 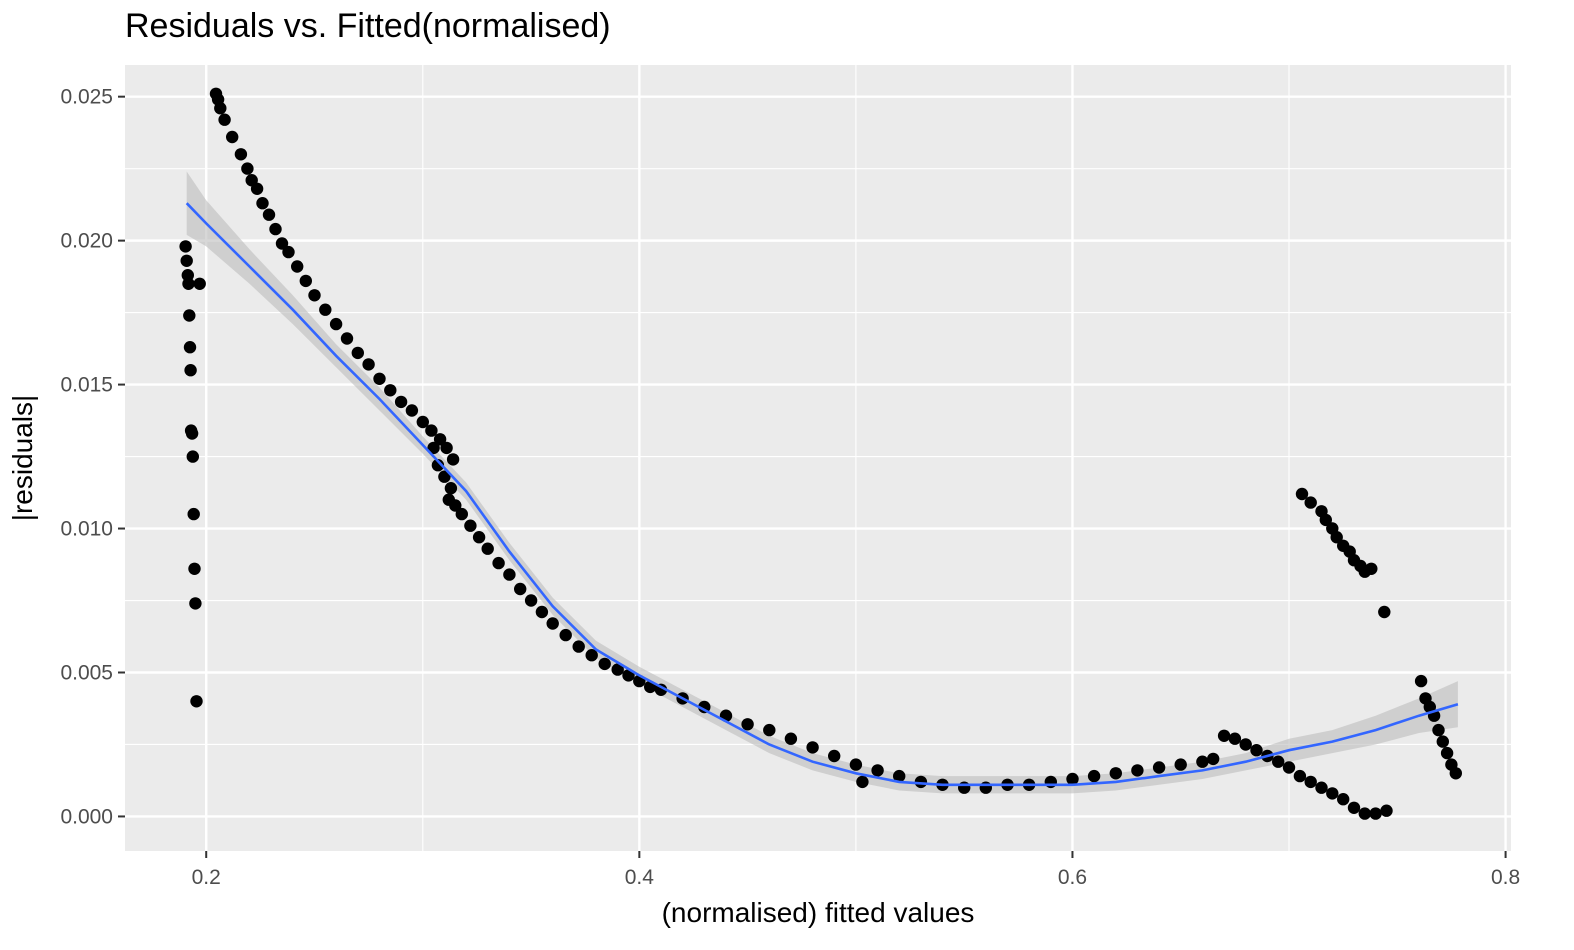 I want to click on y-tick-label: 0.025, so click(x=86, y=97).